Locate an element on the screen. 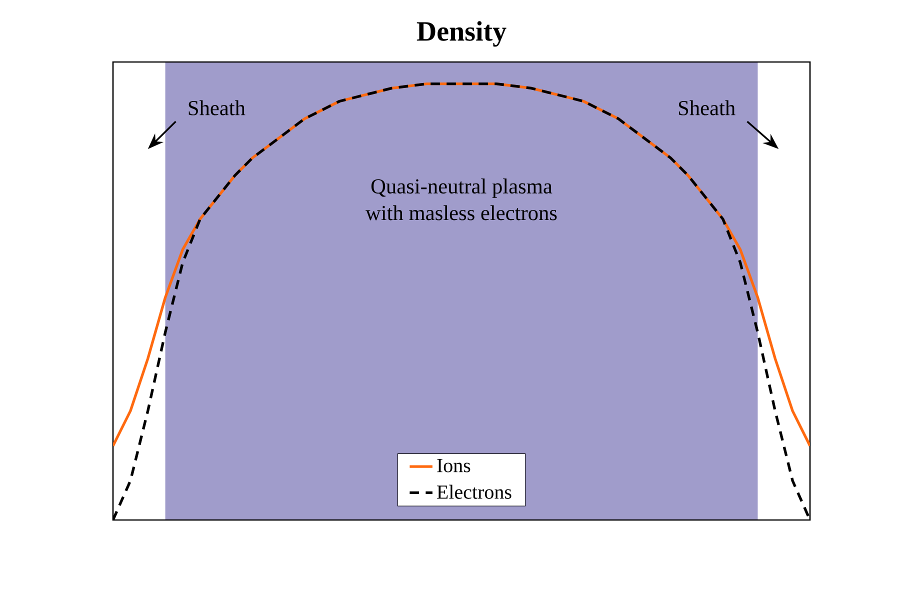  legend-label: Electrons is located at coordinates (474, 491).